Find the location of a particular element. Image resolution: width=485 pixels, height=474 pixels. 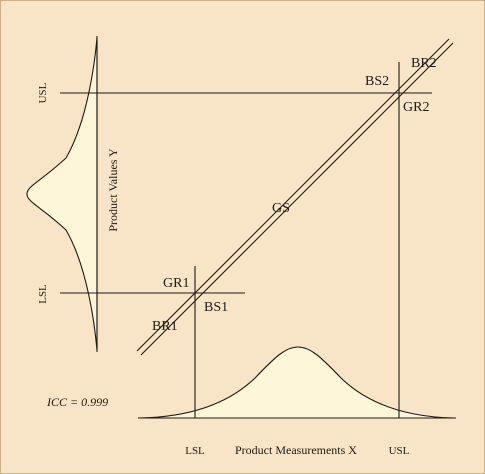

label-lsl-x: LSL is located at coordinates (195, 451).